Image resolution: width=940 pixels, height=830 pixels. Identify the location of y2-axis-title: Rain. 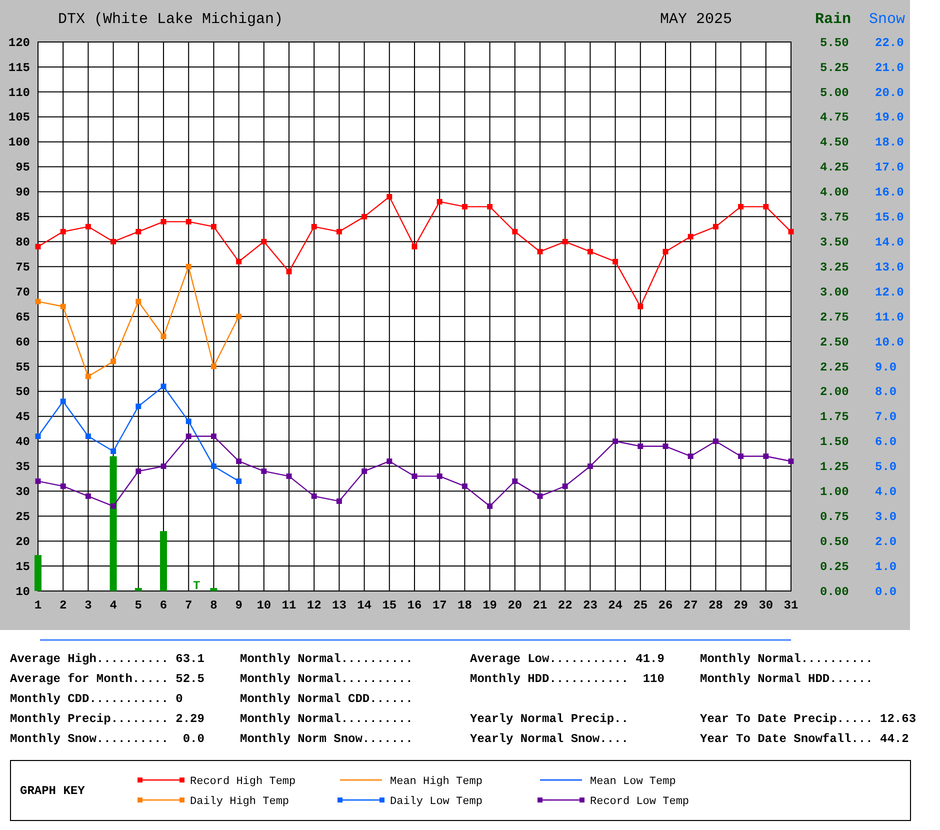
(833, 19).